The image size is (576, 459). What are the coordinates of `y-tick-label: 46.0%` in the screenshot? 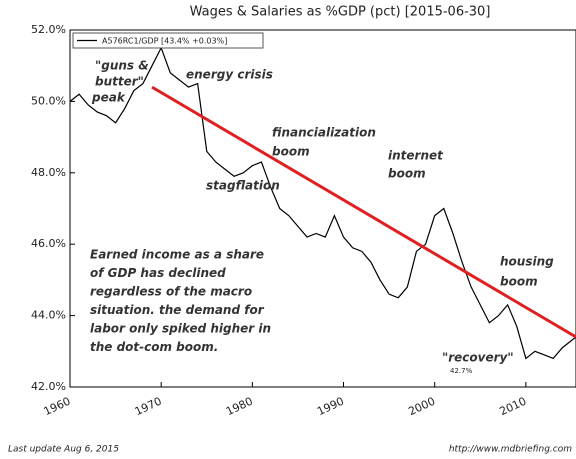 It's located at (48, 243).